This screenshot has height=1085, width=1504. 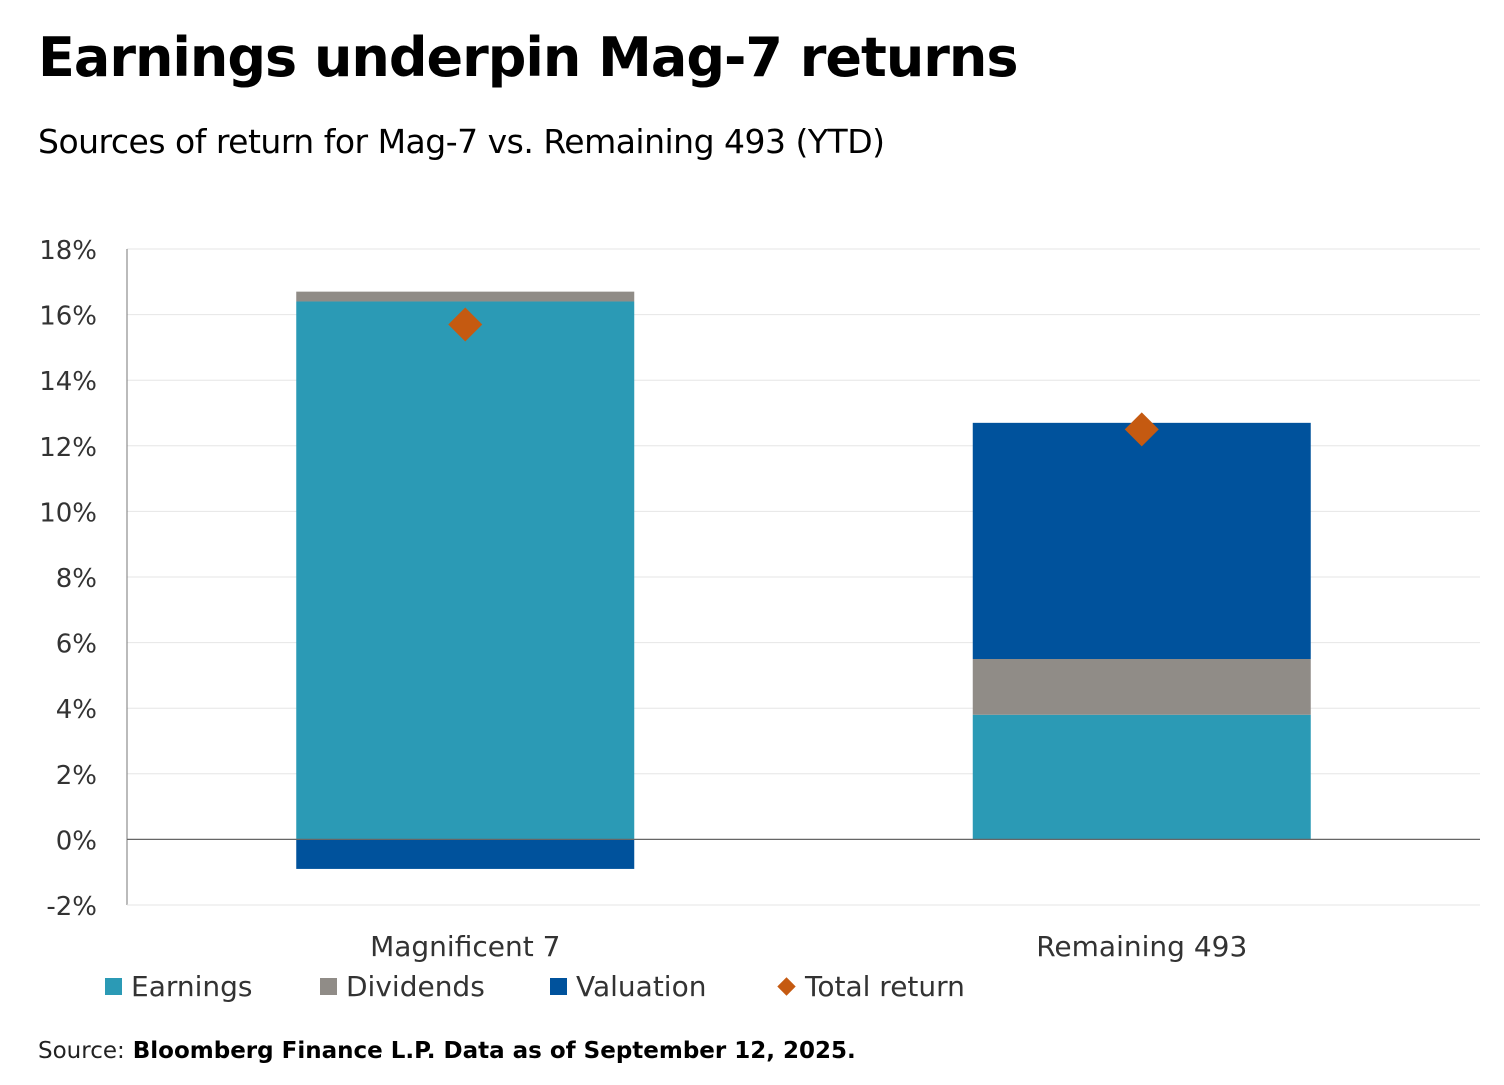 I want to click on y-tick-label: 12%, so click(x=68, y=448).